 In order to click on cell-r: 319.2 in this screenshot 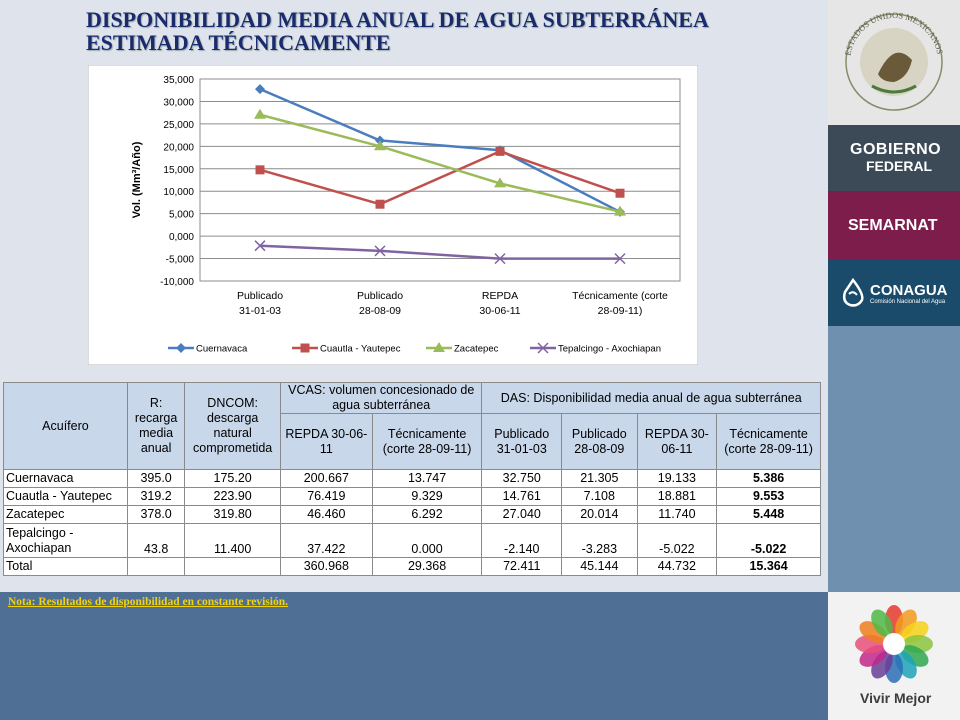, I will do `click(156, 496)`.